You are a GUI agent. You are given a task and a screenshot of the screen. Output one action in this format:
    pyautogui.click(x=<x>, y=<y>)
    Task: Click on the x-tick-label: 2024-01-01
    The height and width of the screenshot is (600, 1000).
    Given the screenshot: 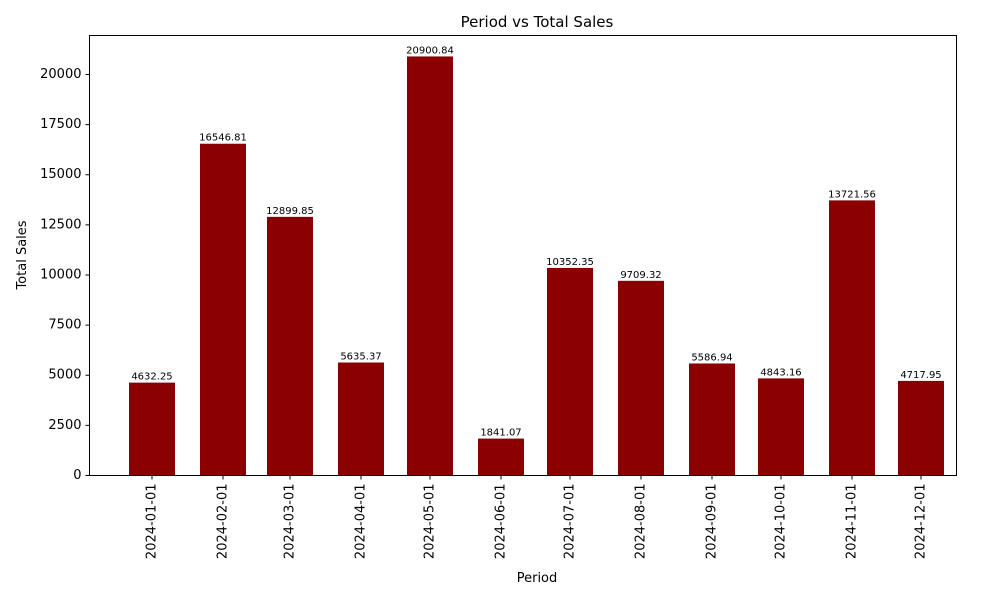 What is the action you would take?
    pyautogui.click(x=152, y=522)
    